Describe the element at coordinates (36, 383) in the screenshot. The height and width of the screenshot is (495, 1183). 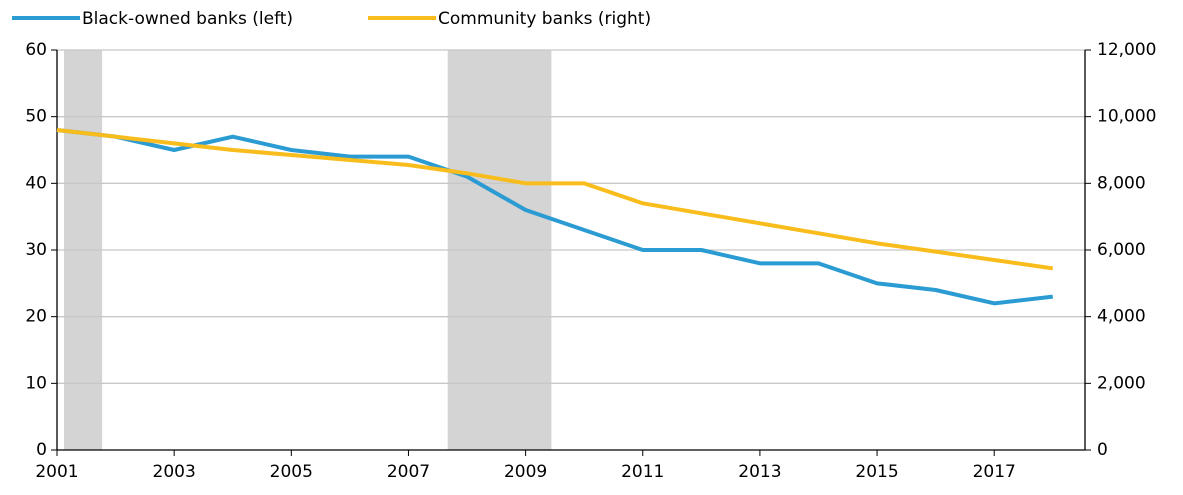
I see `y-tick-label: 10` at that location.